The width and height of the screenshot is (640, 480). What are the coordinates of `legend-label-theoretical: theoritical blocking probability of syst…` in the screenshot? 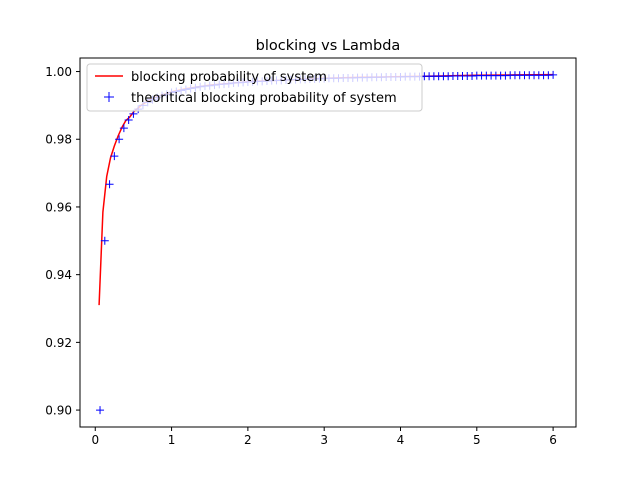 It's located at (264, 98).